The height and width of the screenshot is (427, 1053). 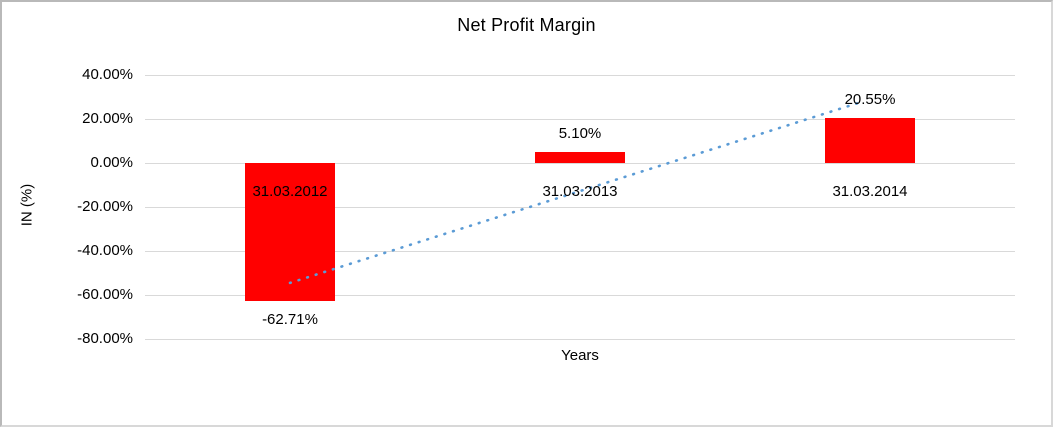 I want to click on y-tick-label: 20.00%, so click(x=107, y=118).